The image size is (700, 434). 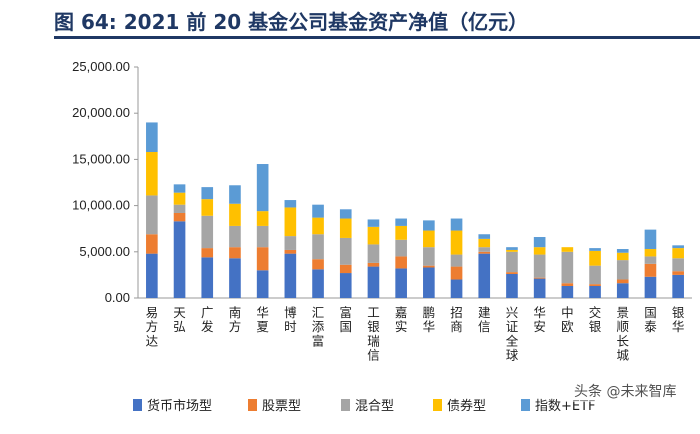 What do you see at coordinates (101, 205) in the screenshot?
I see `y-tick-label: 10,000.00` at bounding box center [101, 205].